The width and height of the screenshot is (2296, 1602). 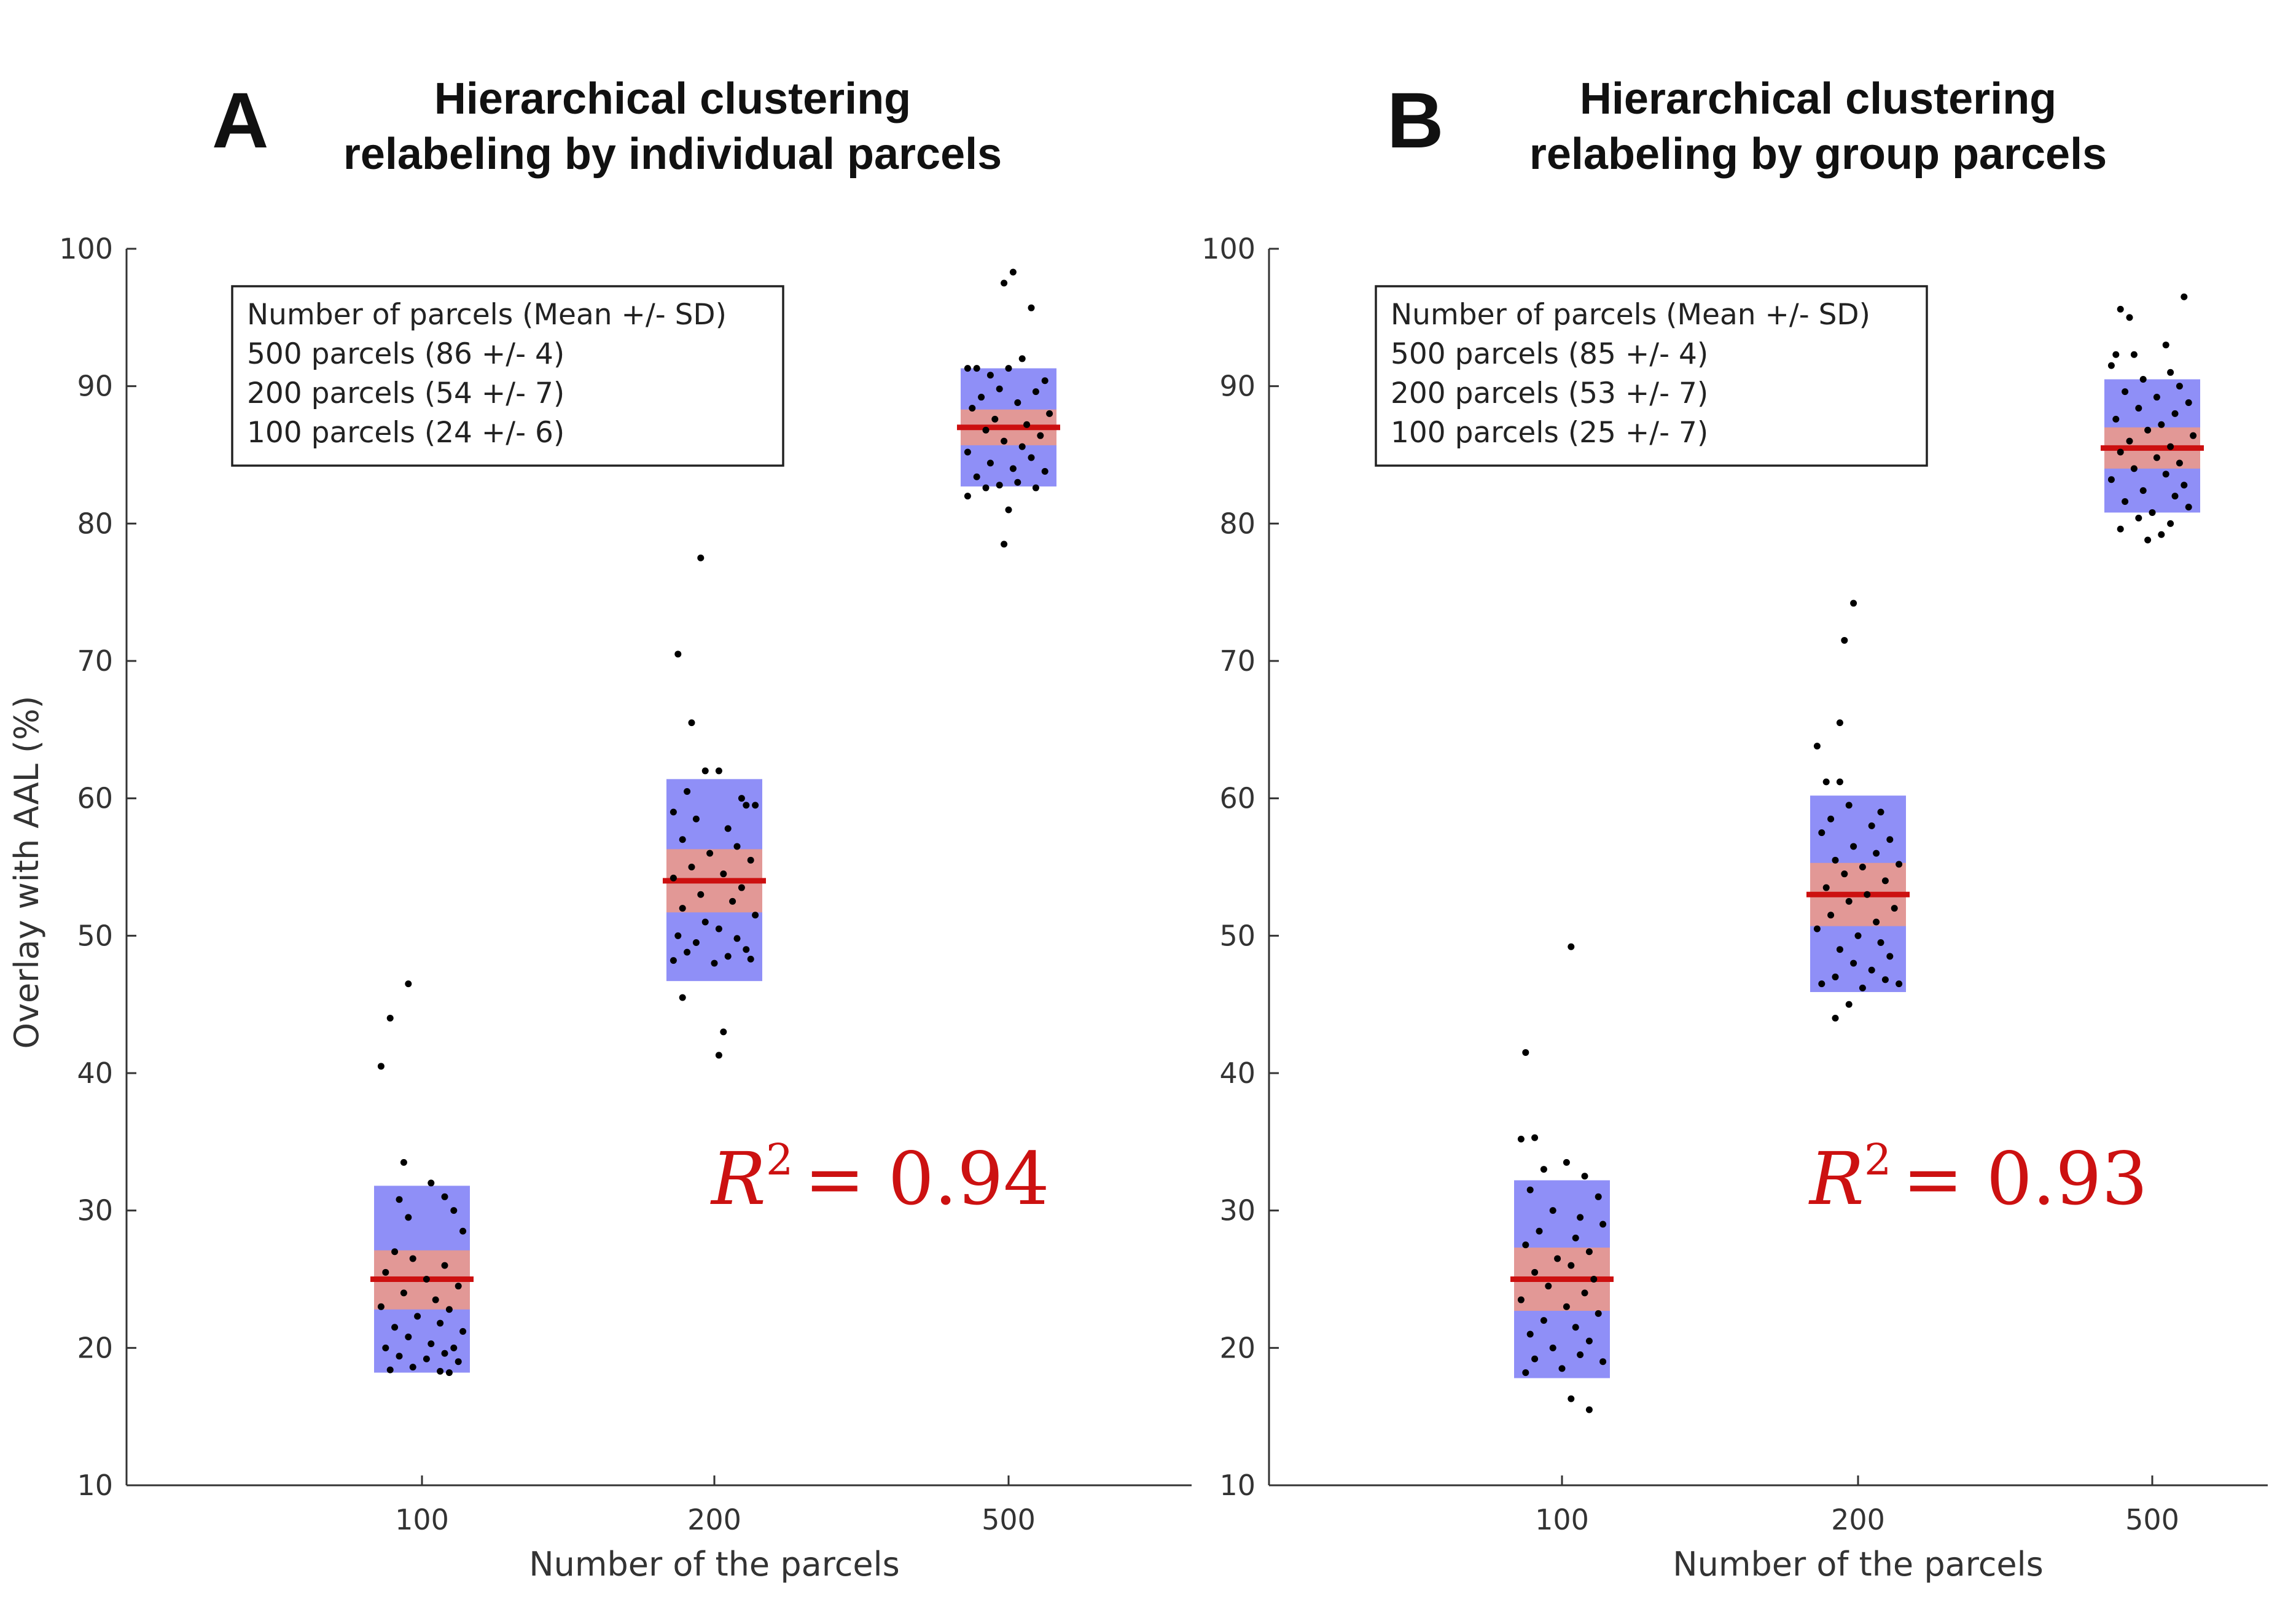 I want to click on panel-a-xtick-label: 200, so click(x=714, y=1519).